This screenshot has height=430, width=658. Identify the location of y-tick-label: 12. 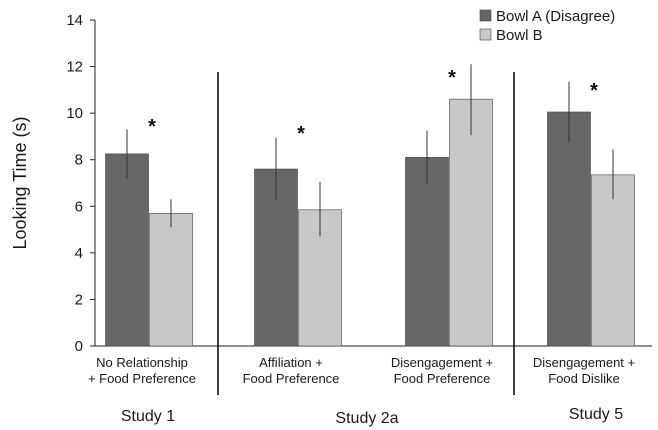
(74, 67).